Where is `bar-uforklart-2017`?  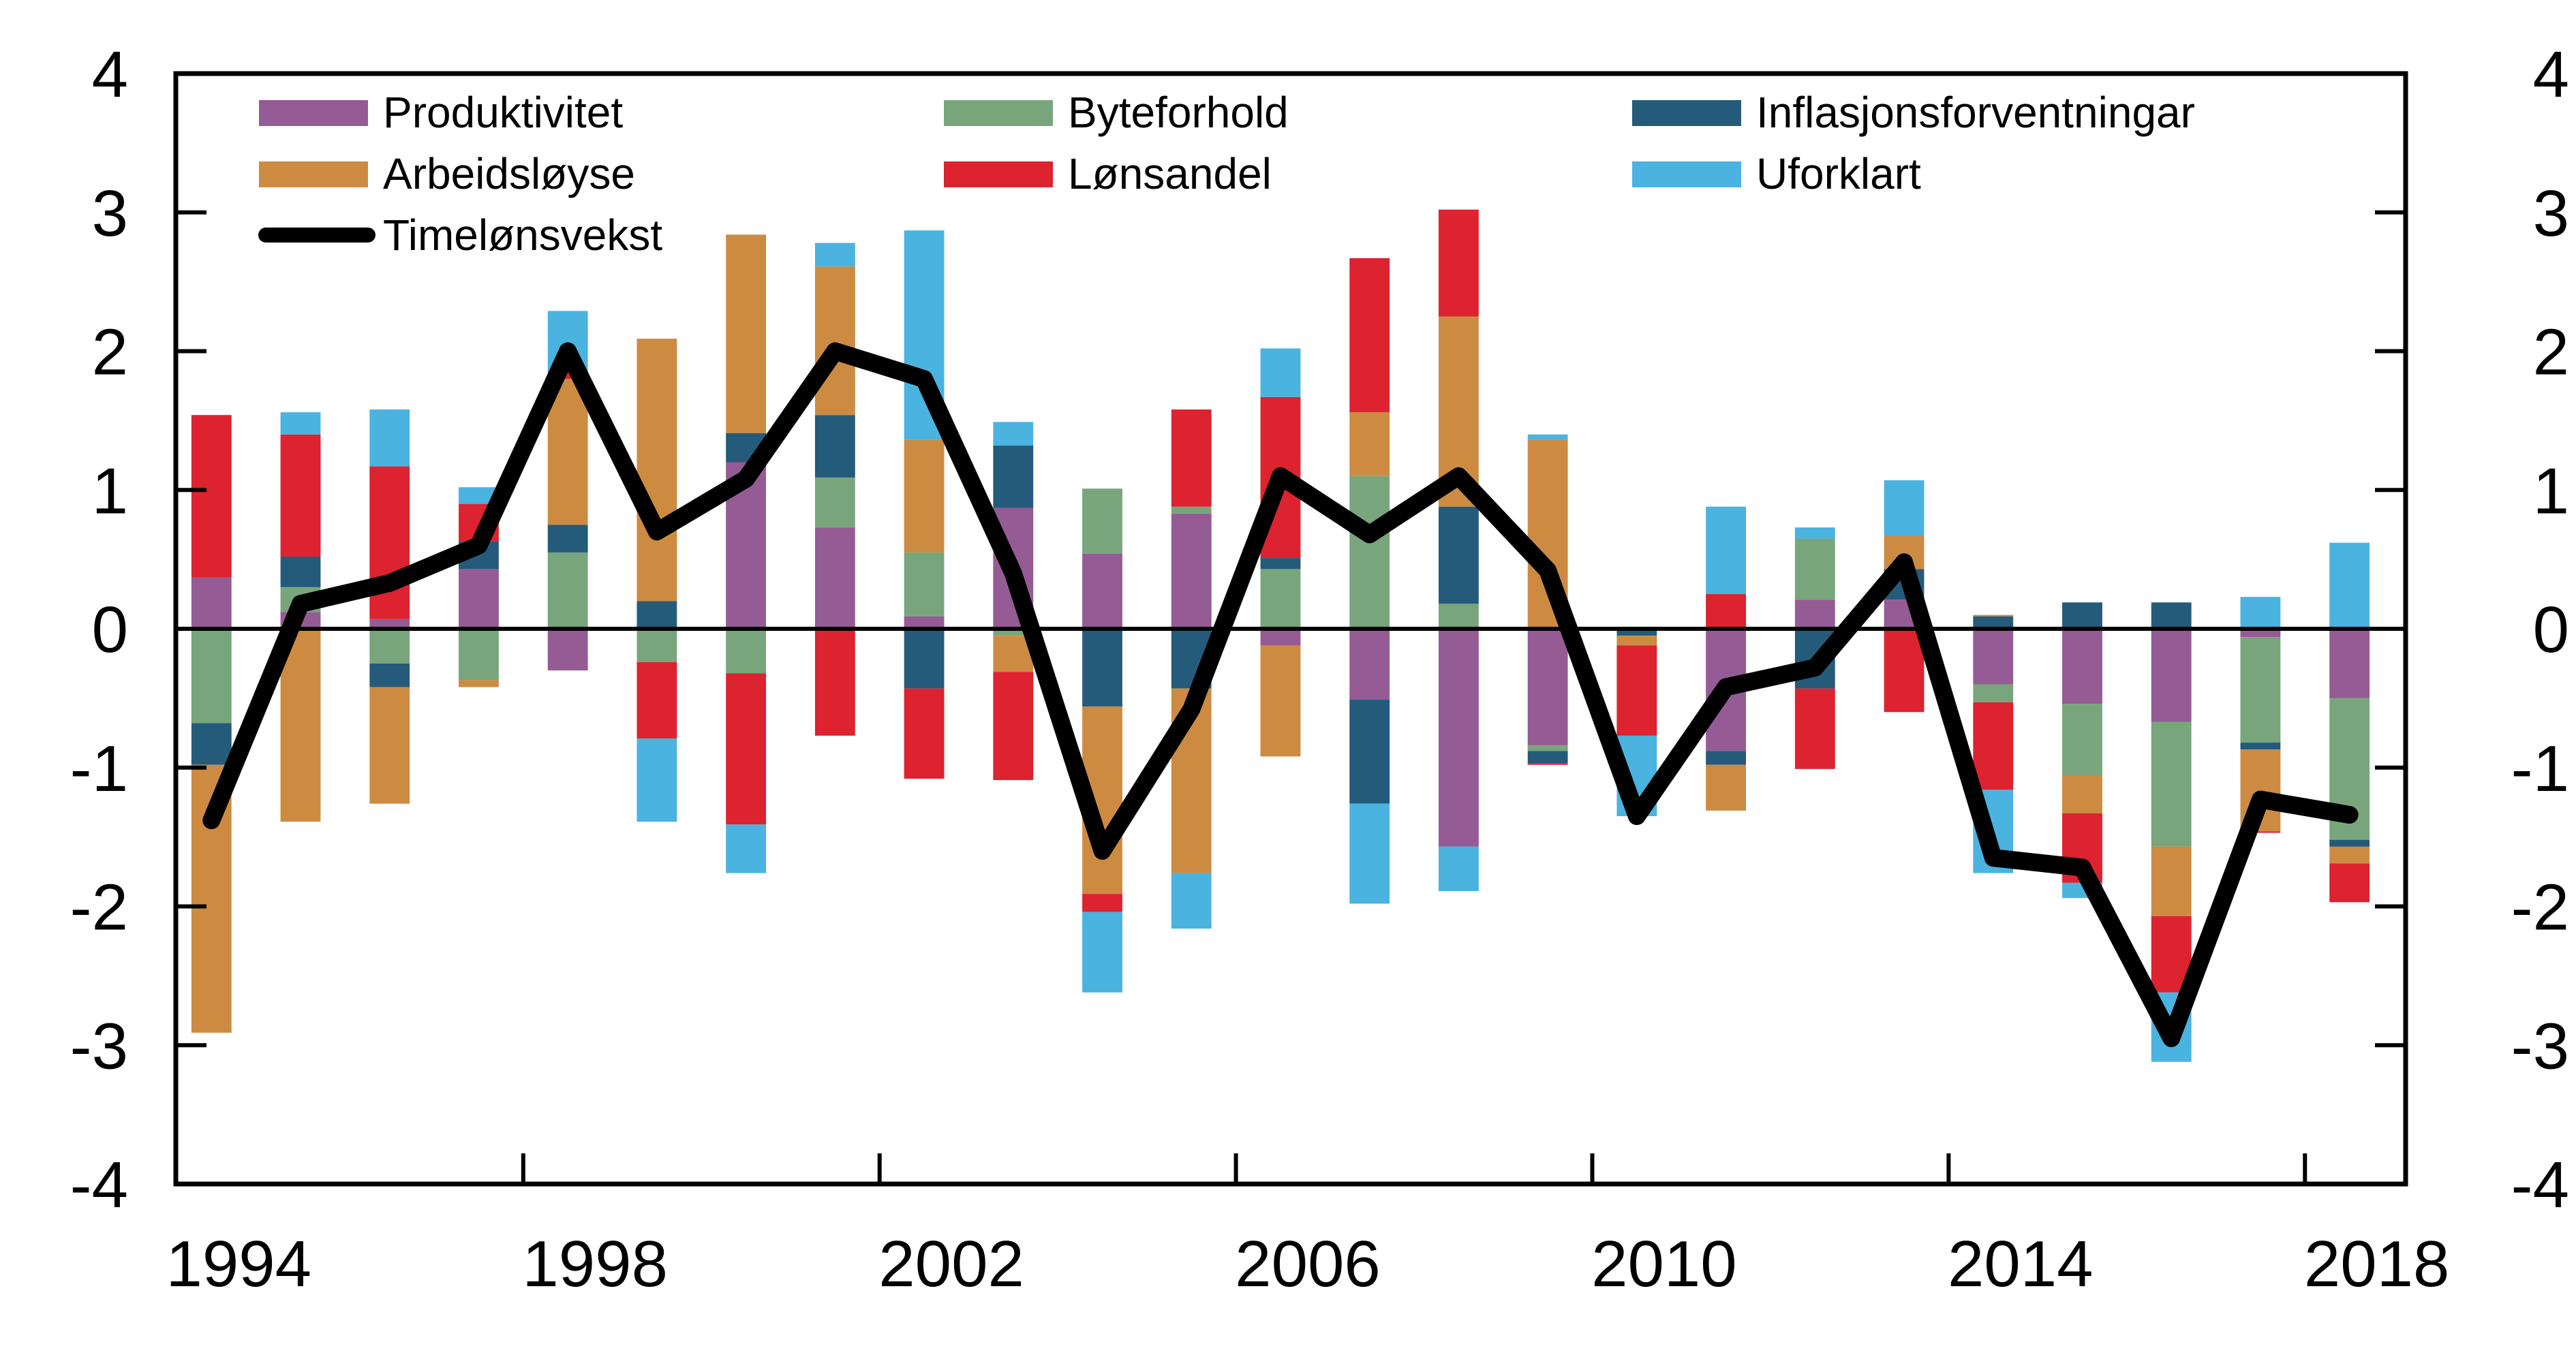
bar-uforklart-2017 is located at coordinates (2260, 613).